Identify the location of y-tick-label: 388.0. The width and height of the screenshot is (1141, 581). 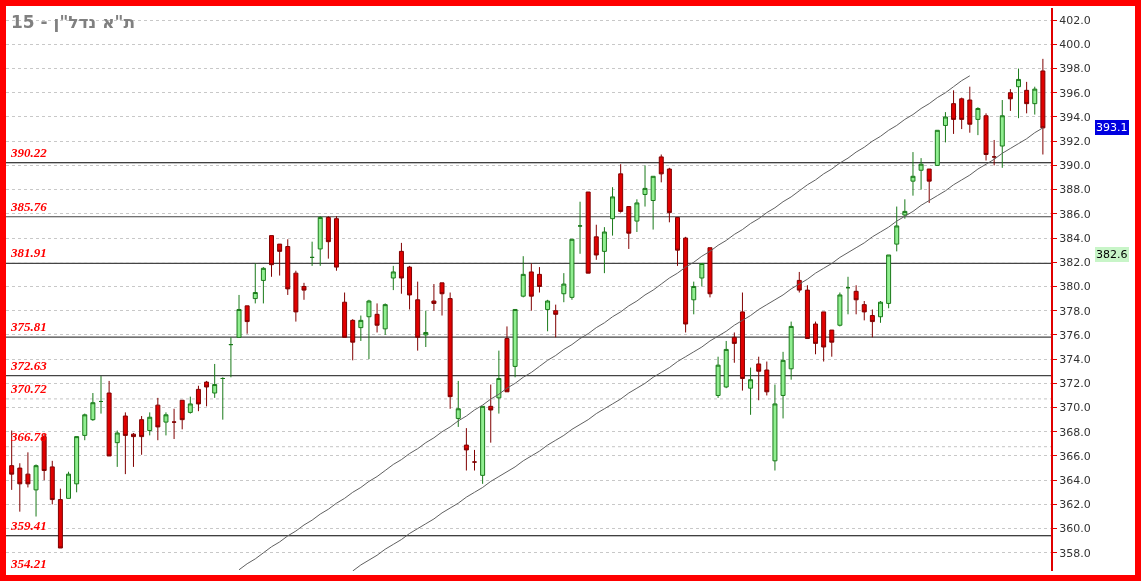
(1075, 190).